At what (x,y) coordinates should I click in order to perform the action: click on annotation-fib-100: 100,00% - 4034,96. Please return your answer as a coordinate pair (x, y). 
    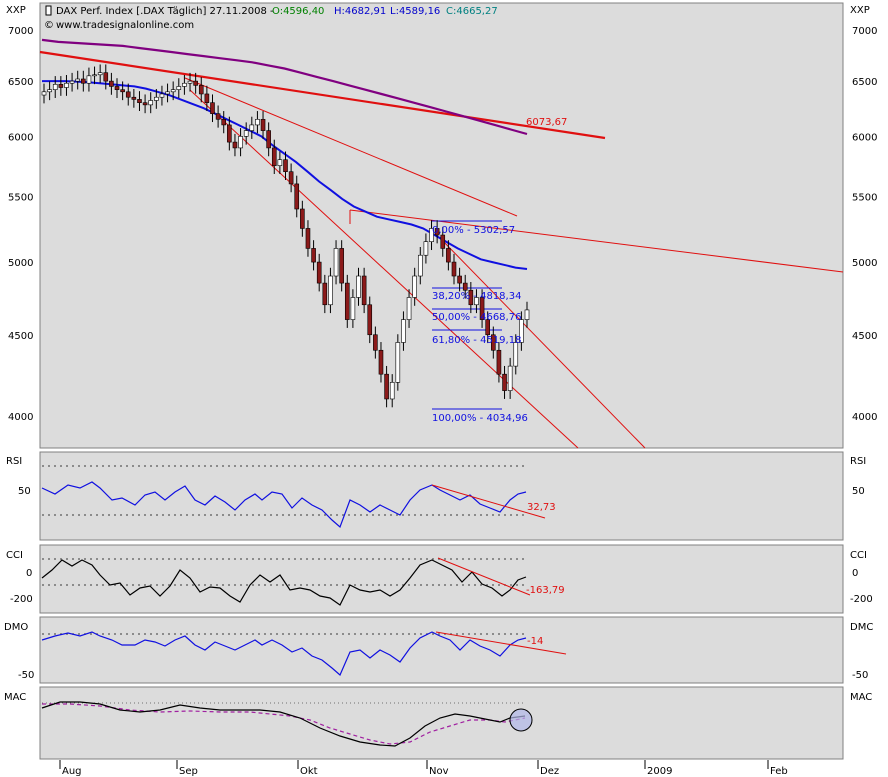
    Looking at the image, I should click on (480, 418).